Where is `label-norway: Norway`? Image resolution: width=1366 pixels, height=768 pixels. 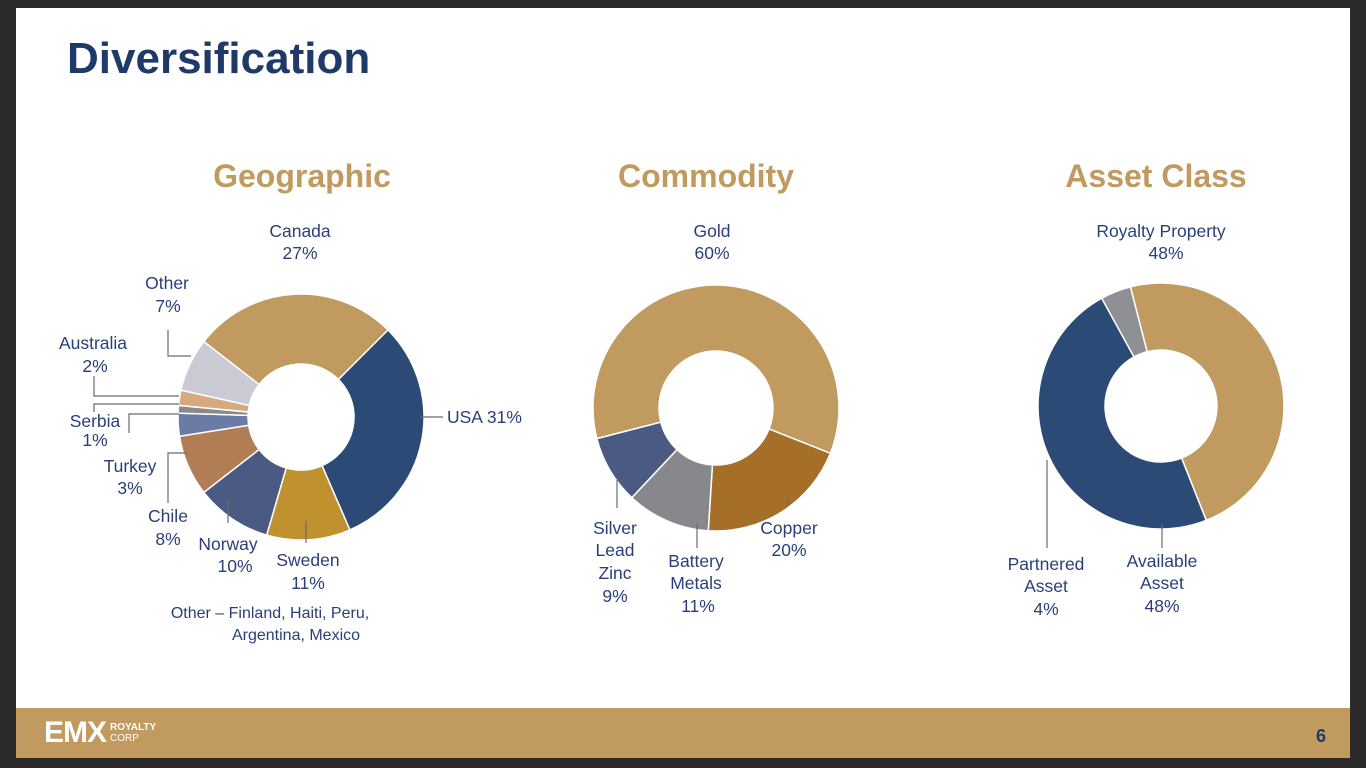 label-norway: Norway is located at coordinates (228, 544).